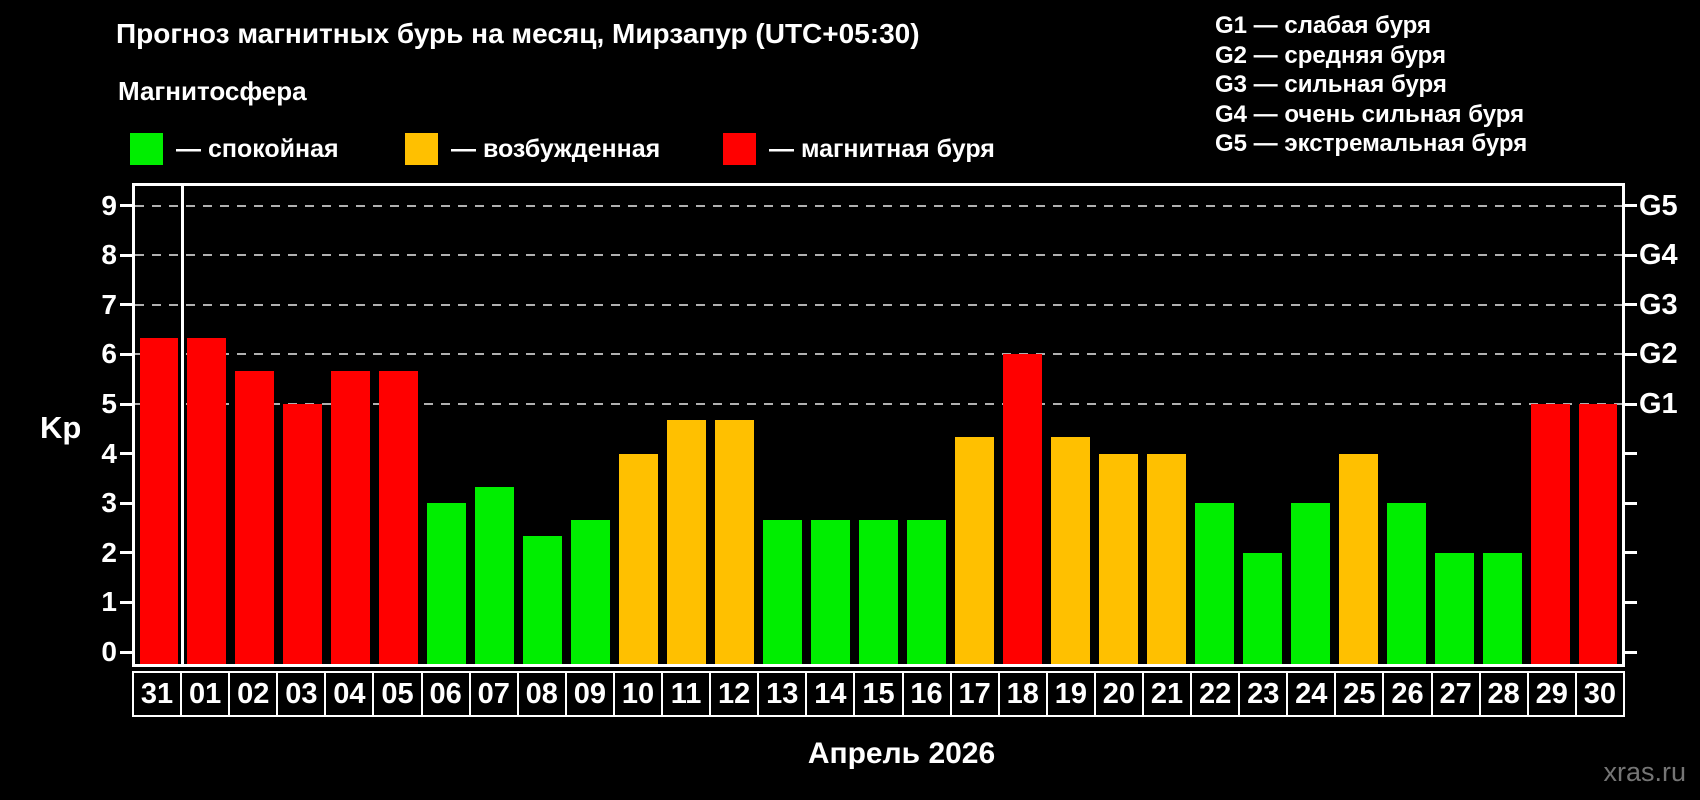 This screenshot has width=1700, height=800. I want to click on day-label-18: 18, so click(1022, 694).